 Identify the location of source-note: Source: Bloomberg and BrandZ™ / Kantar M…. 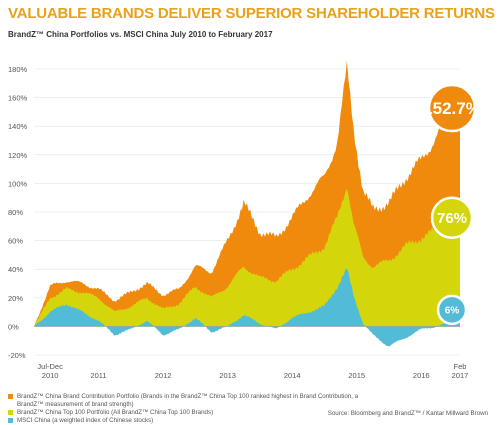
(407, 413).